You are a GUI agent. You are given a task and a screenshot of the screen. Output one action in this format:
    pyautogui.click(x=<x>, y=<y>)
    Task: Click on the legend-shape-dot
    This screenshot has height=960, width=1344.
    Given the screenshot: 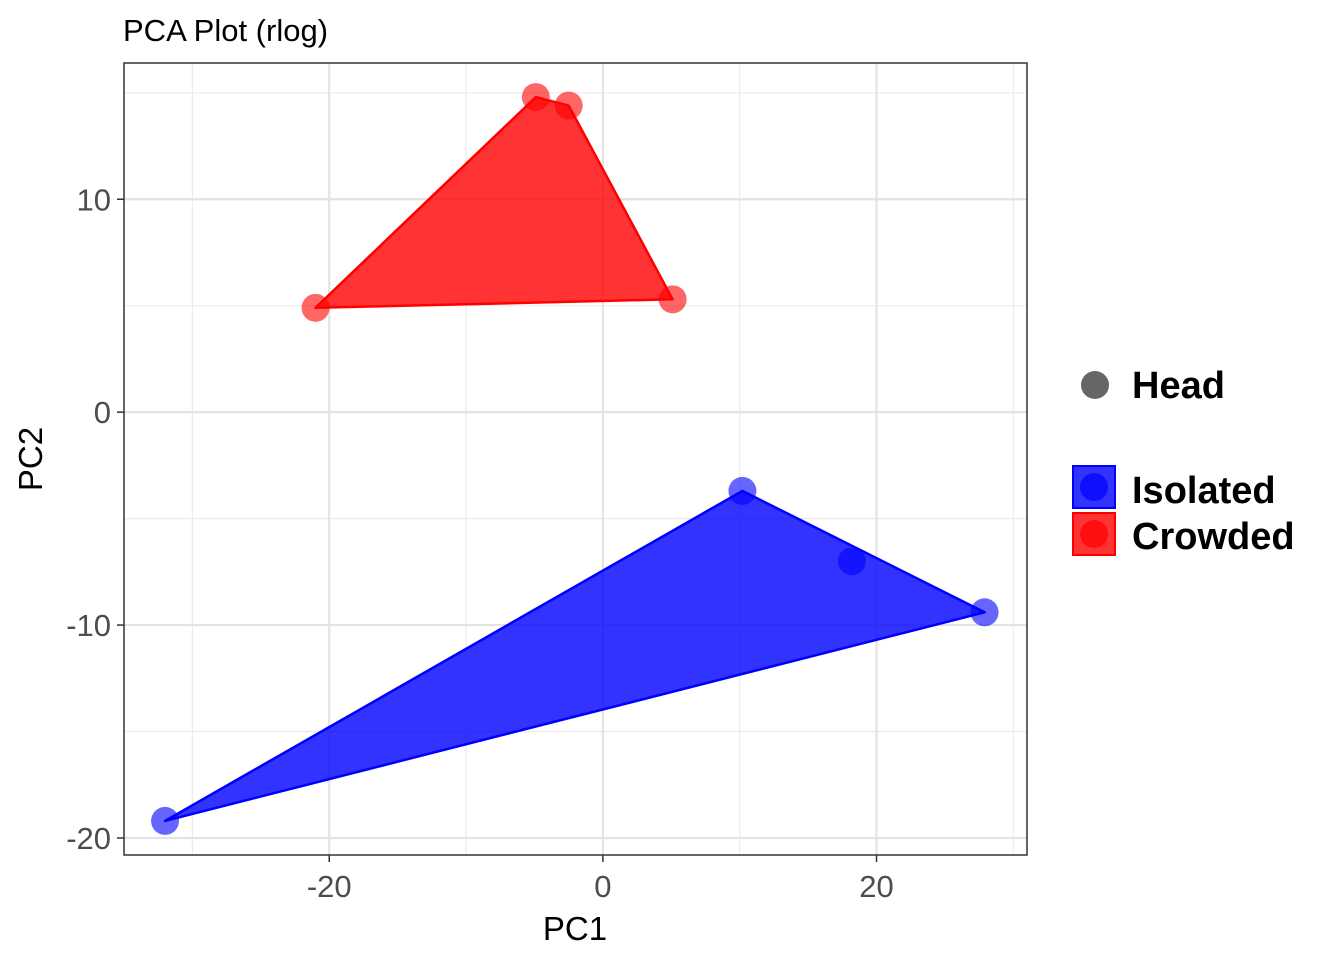 What is the action you would take?
    pyautogui.click(x=1095, y=385)
    